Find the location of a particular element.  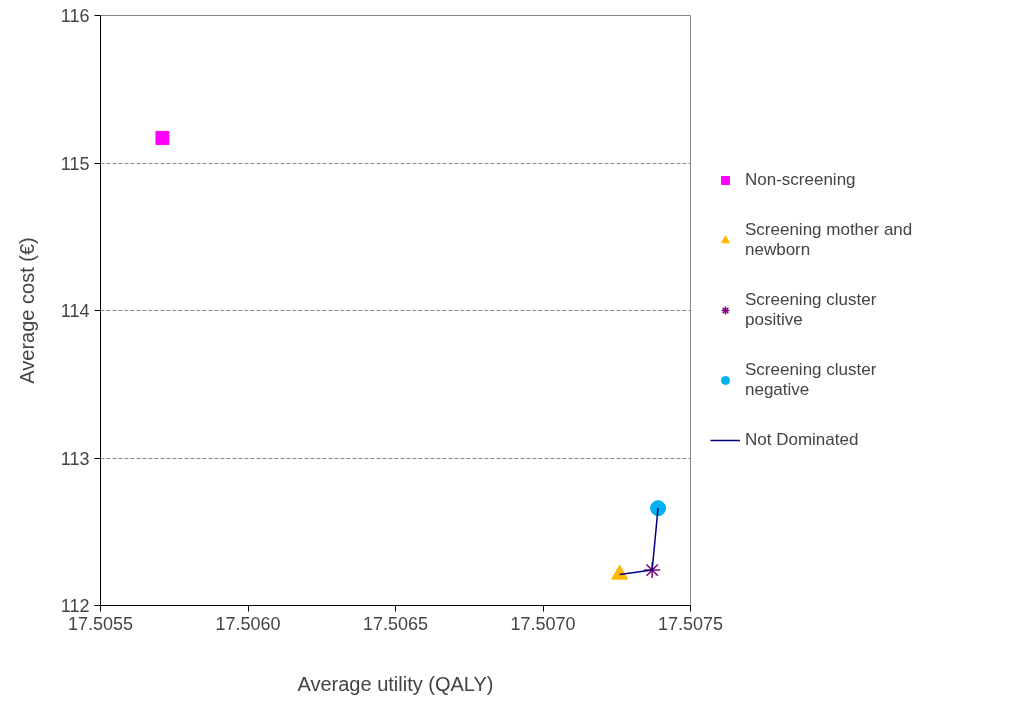

x-tick-label: 17.5075 is located at coordinates (690, 623).